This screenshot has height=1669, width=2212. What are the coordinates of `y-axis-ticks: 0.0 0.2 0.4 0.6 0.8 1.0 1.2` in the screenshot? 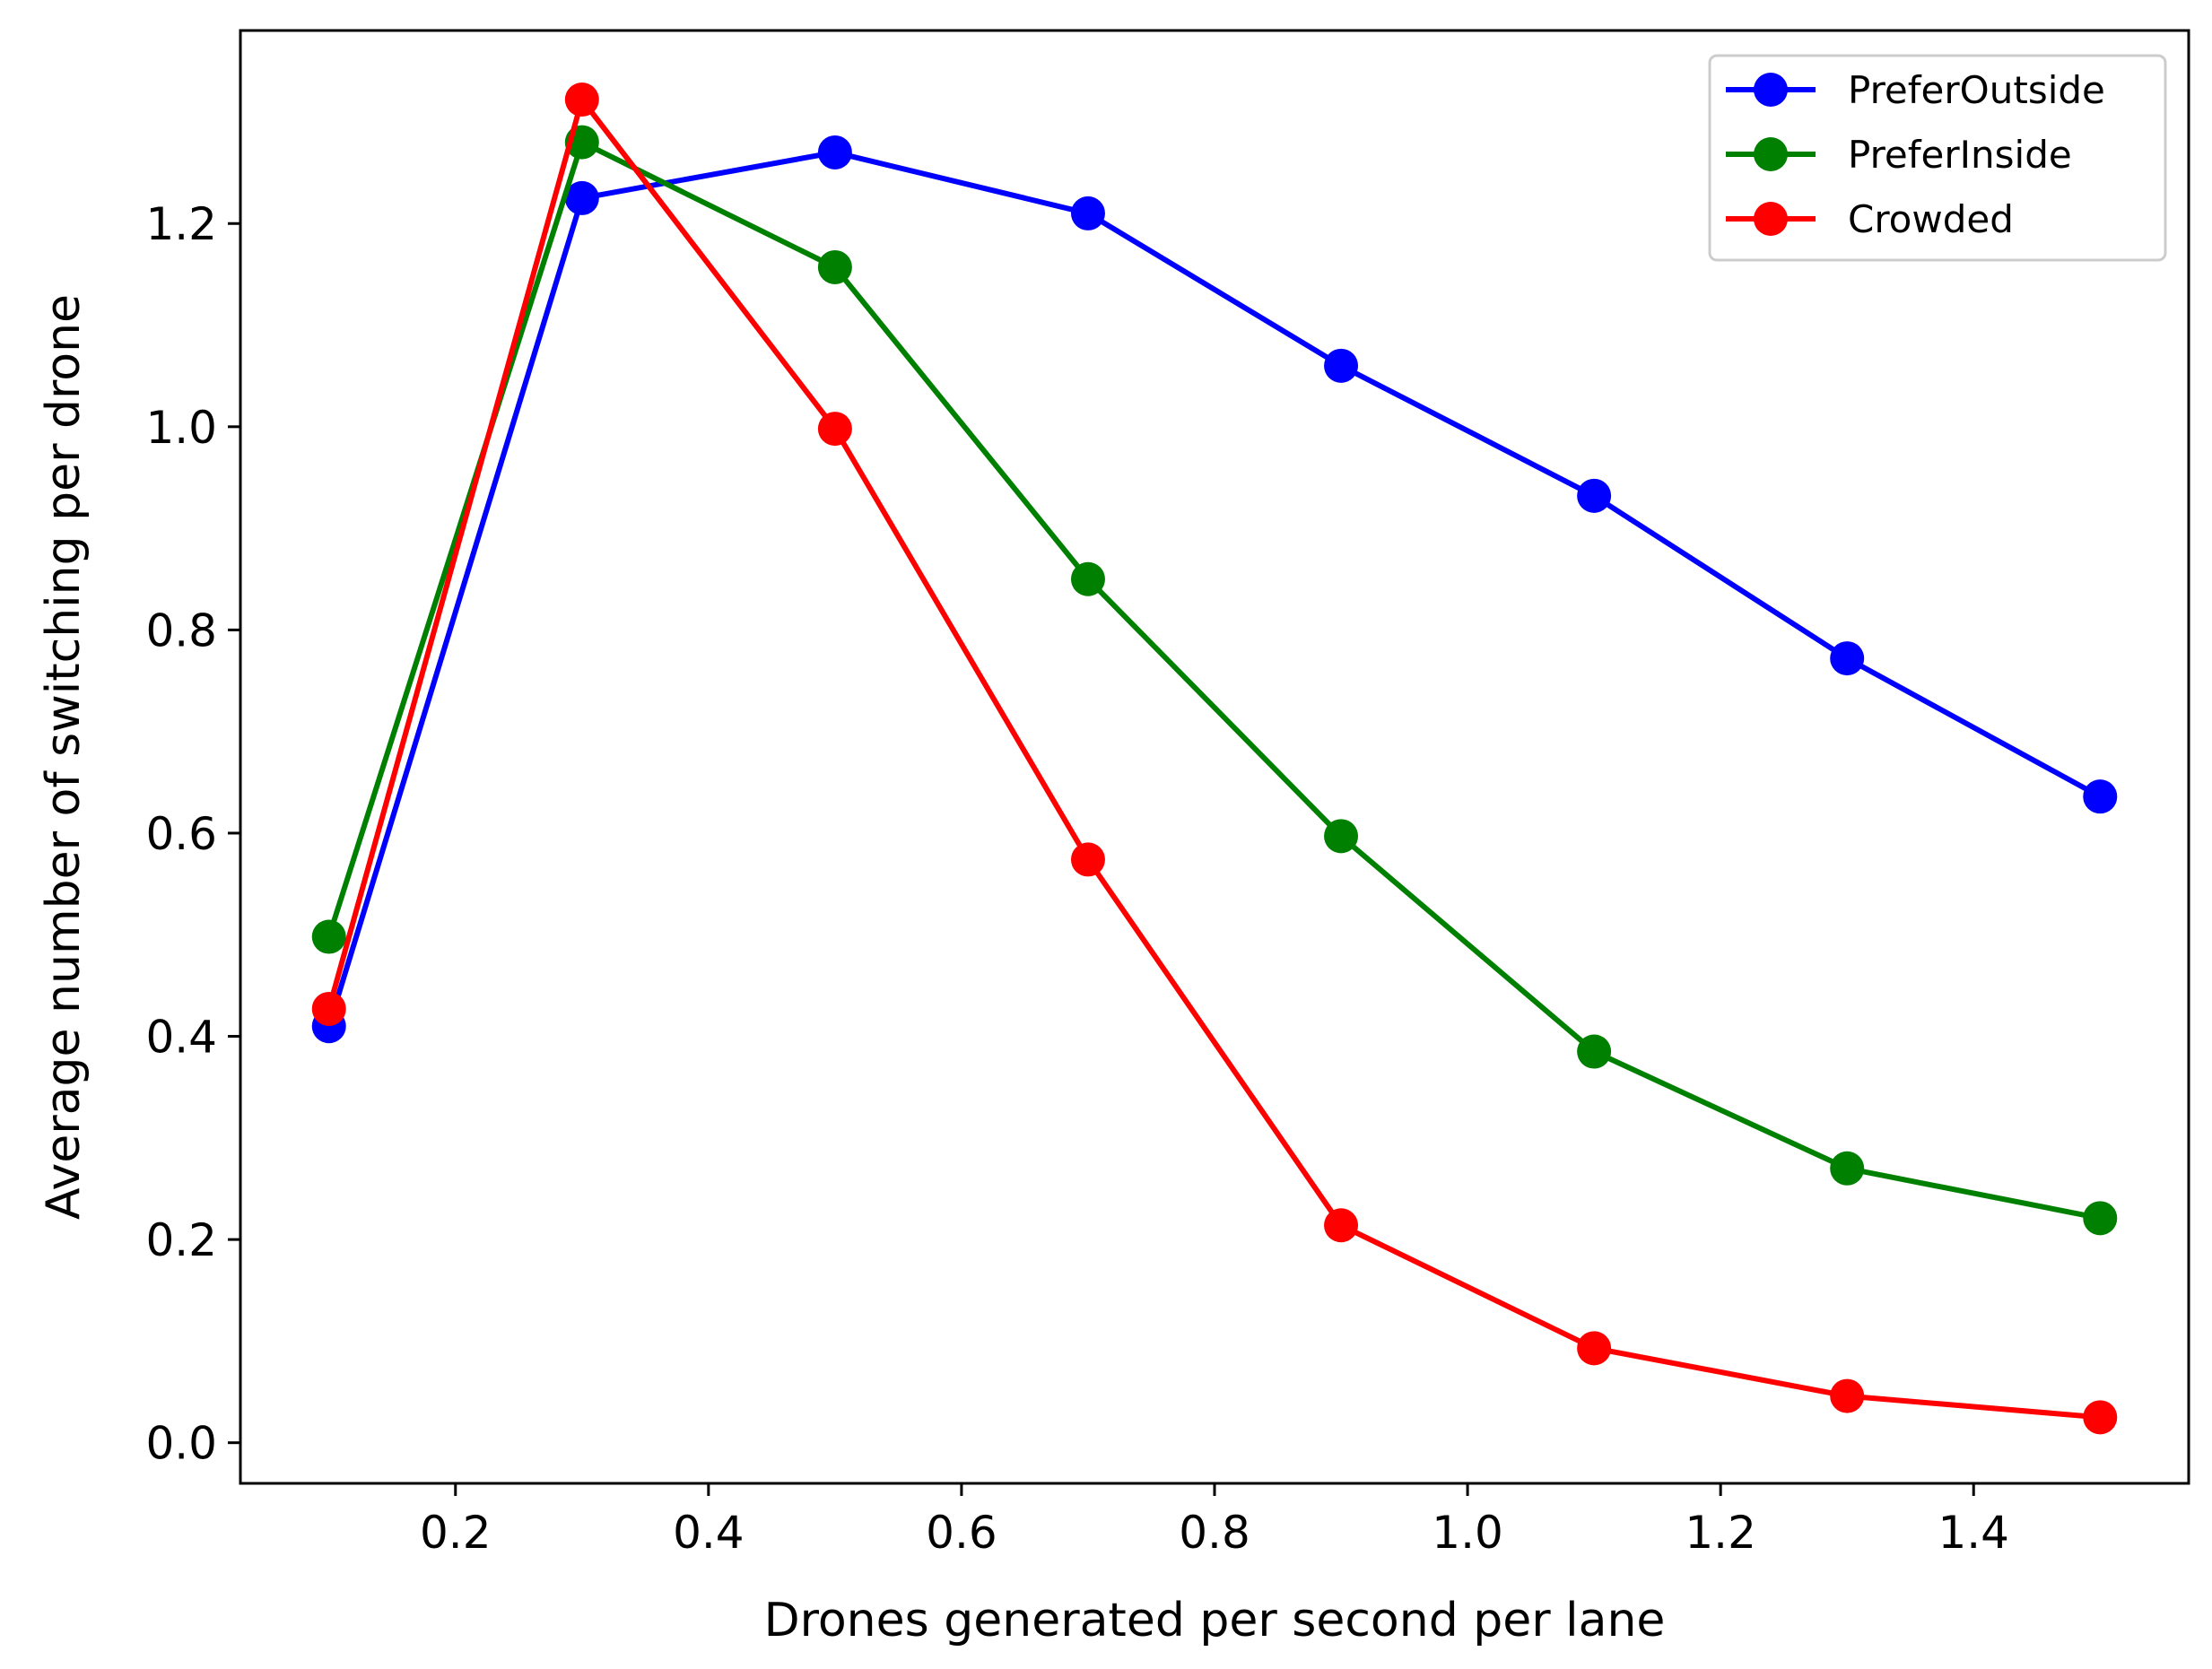 It's located at (192, 834).